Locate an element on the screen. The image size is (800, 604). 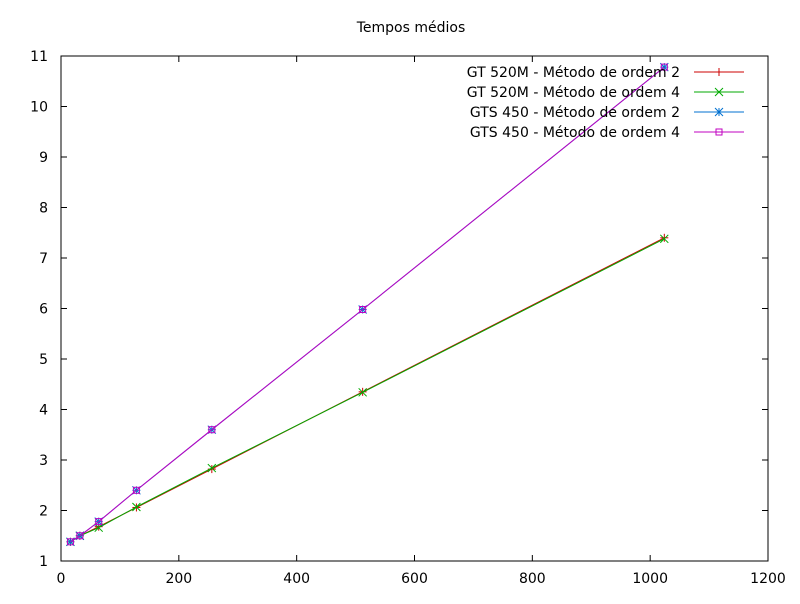
y-tick-label: 5 is located at coordinates (43, 360).